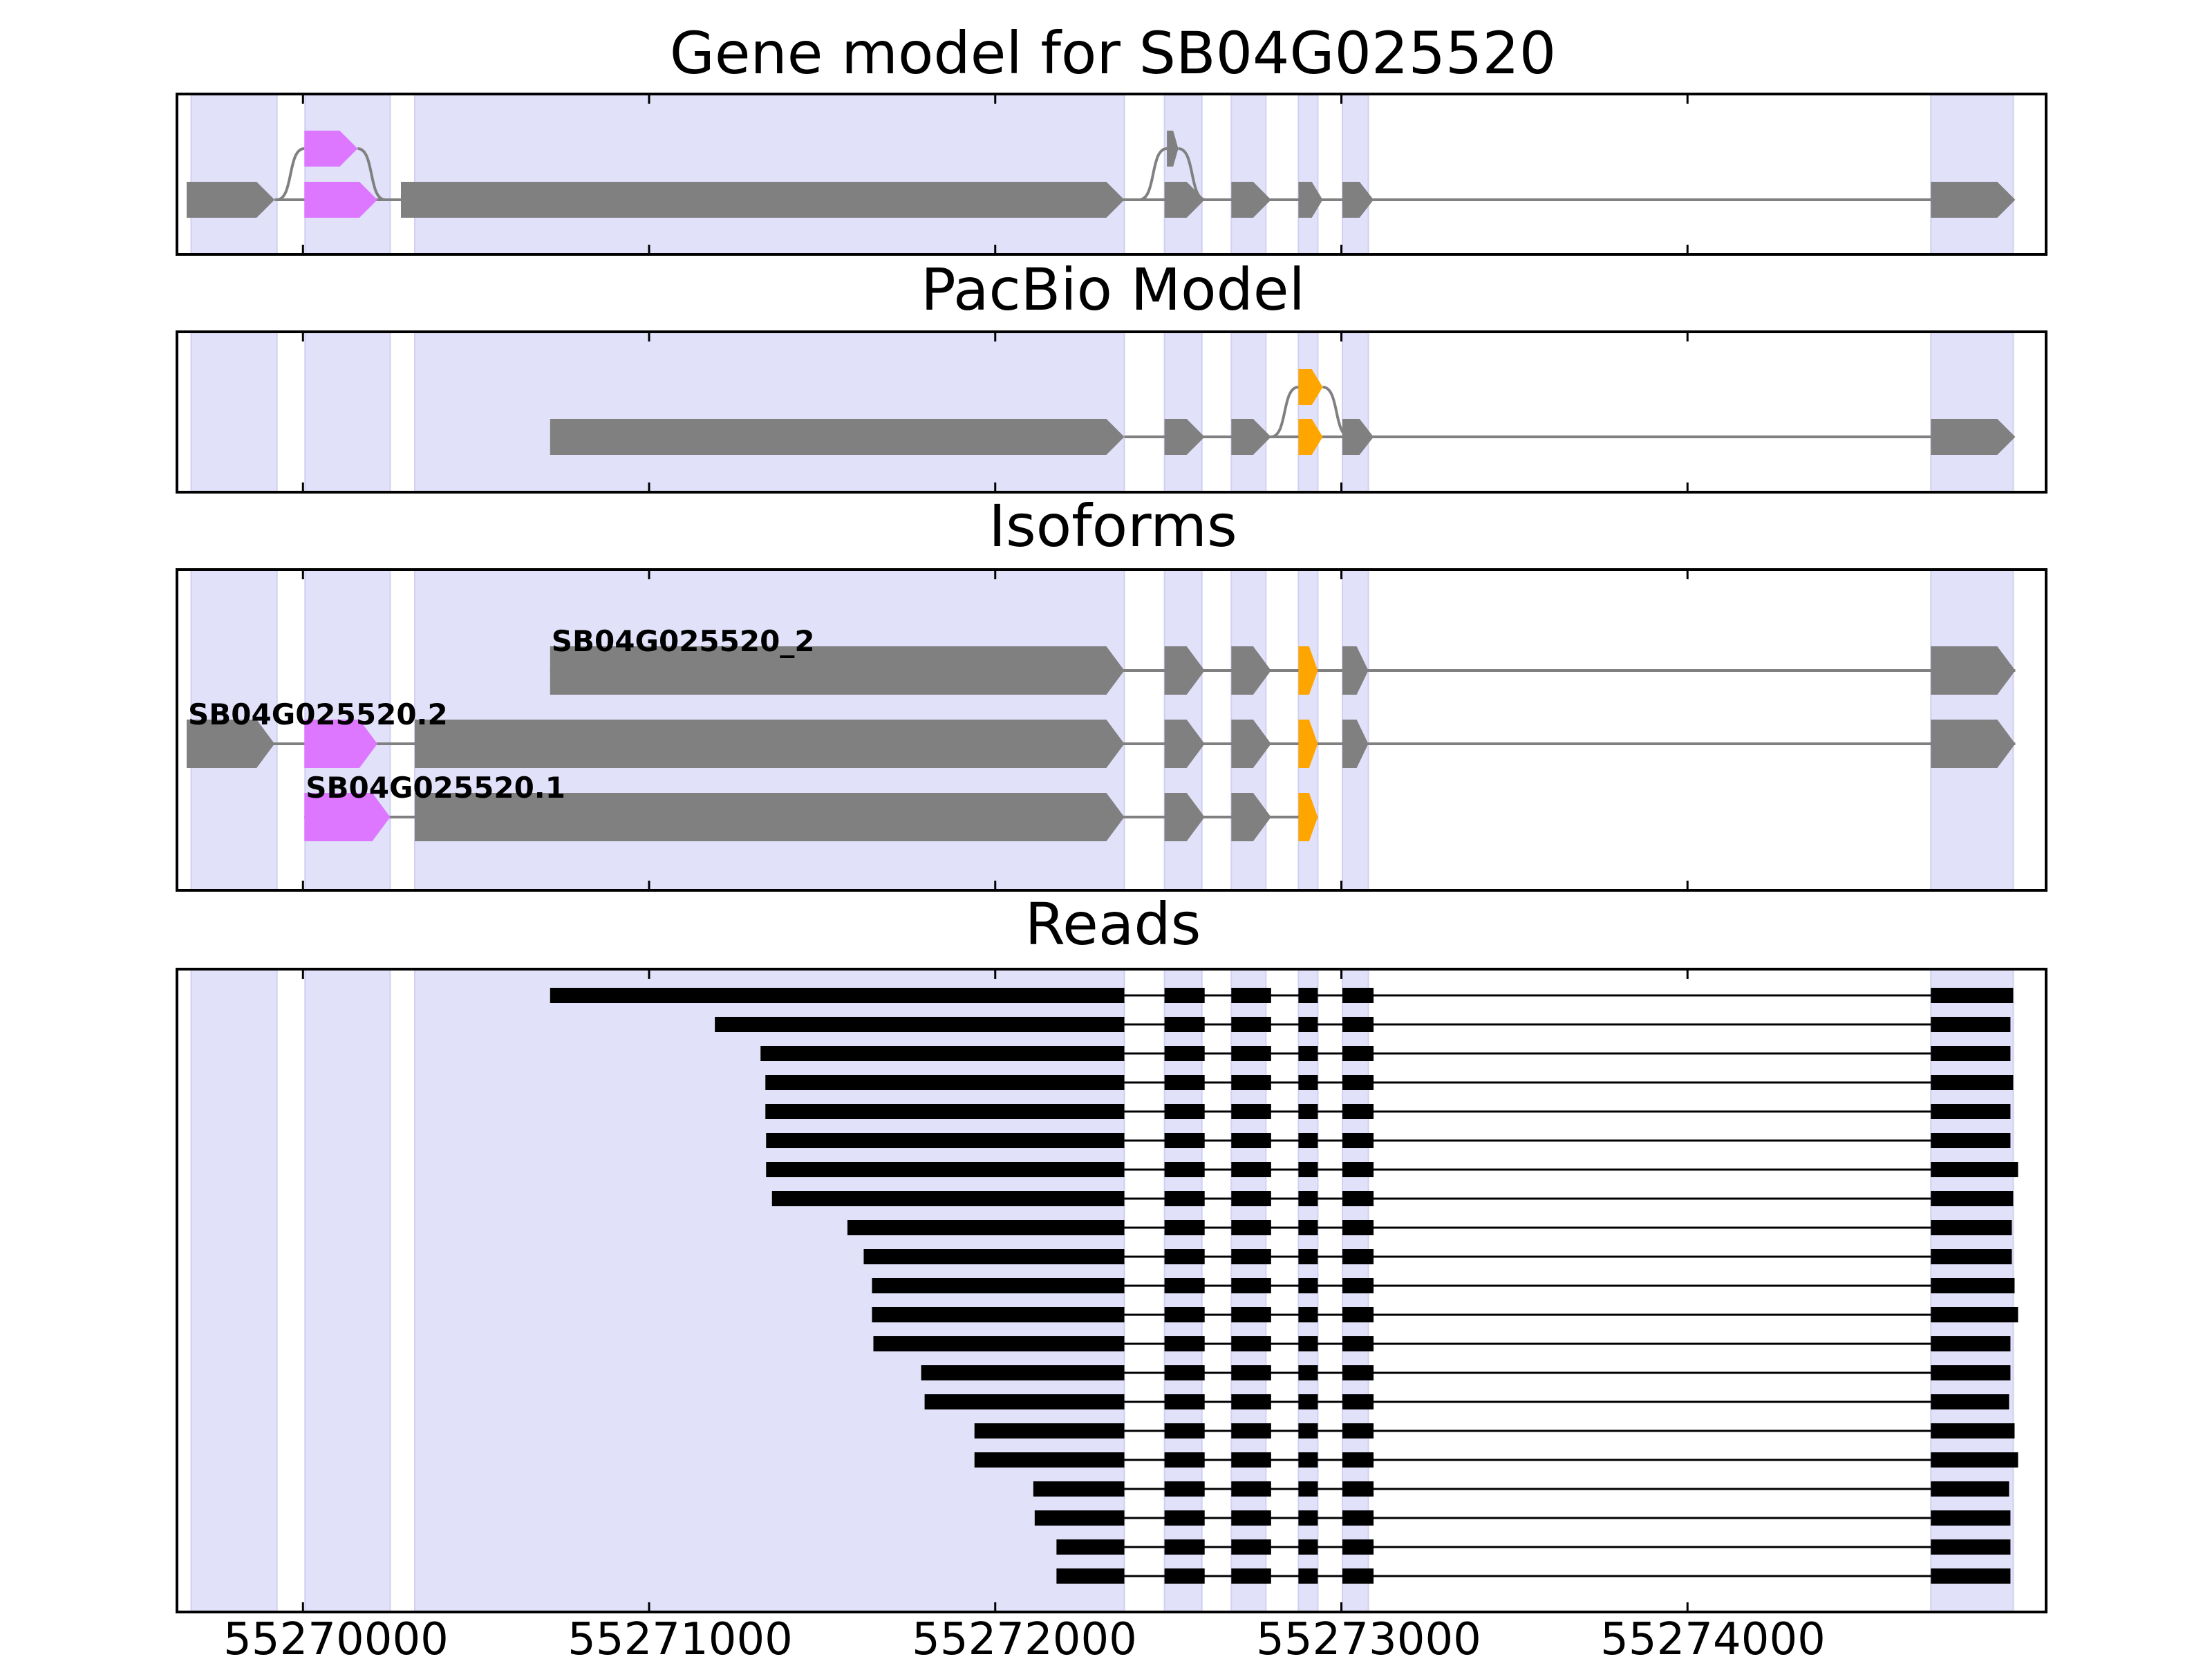 The height and width of the screenshot is (1659, 2212). I want to click on pacbio-model-title: PacBio Model, so click(1113, 290).